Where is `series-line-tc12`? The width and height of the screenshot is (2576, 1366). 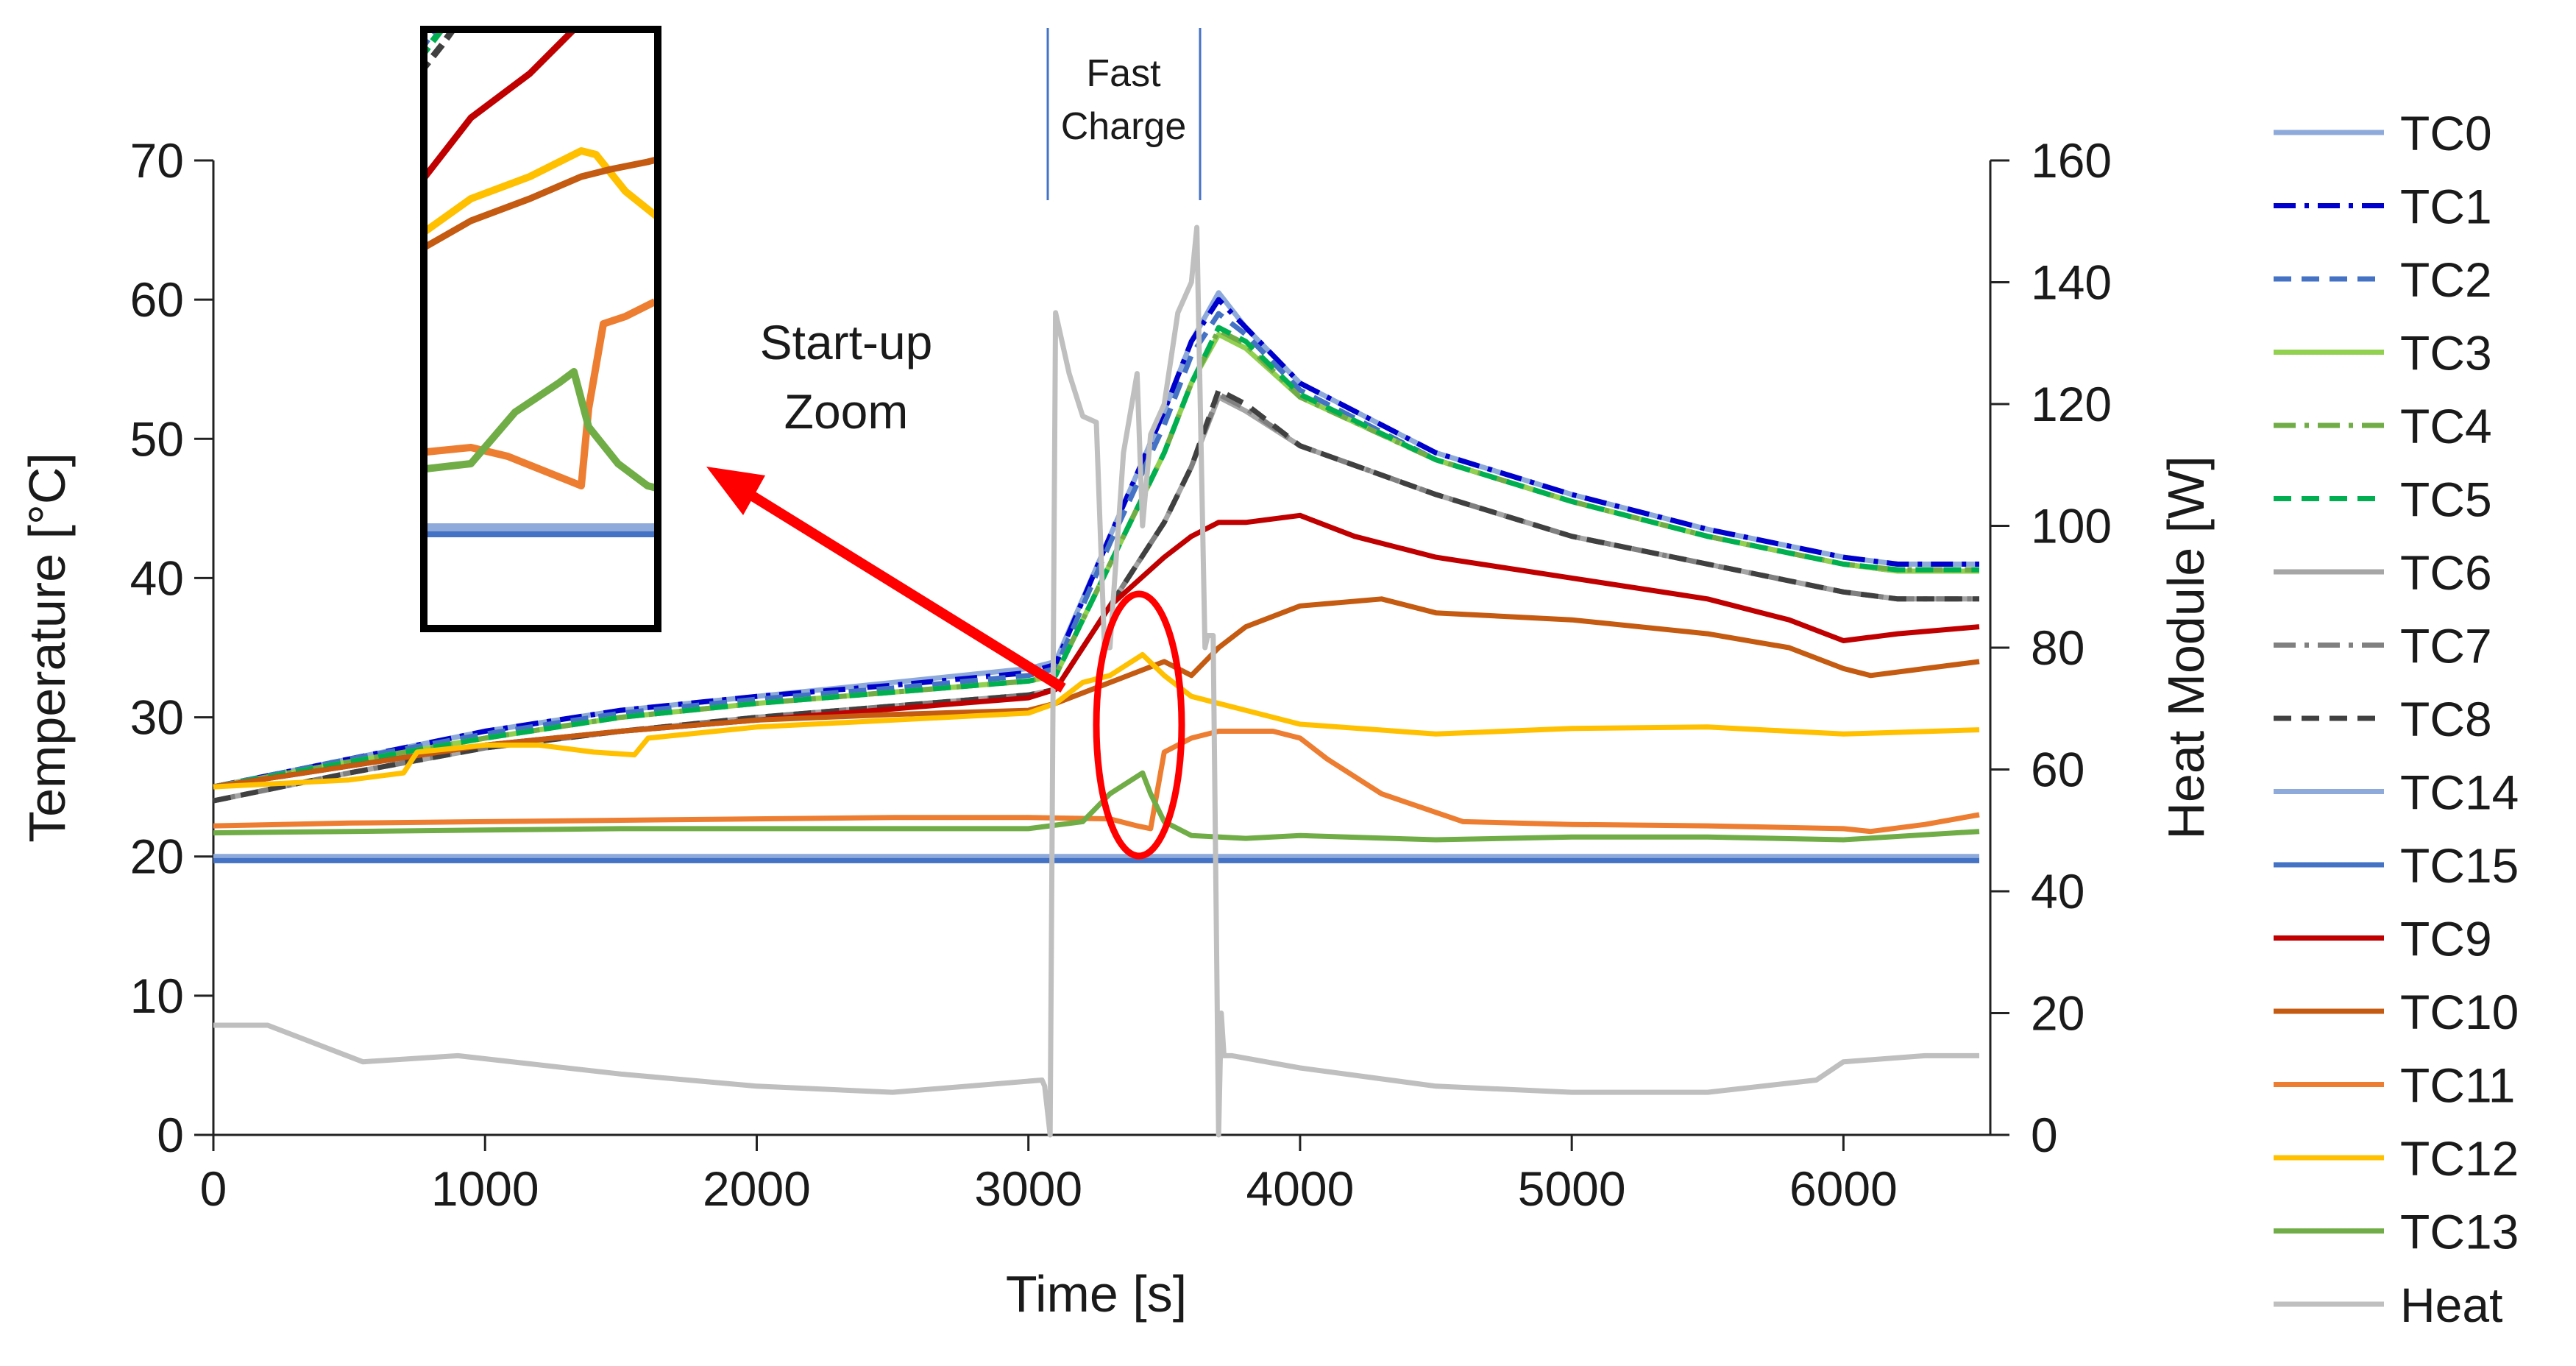 series-line-tc12 is located at coordinates (1096, 721).